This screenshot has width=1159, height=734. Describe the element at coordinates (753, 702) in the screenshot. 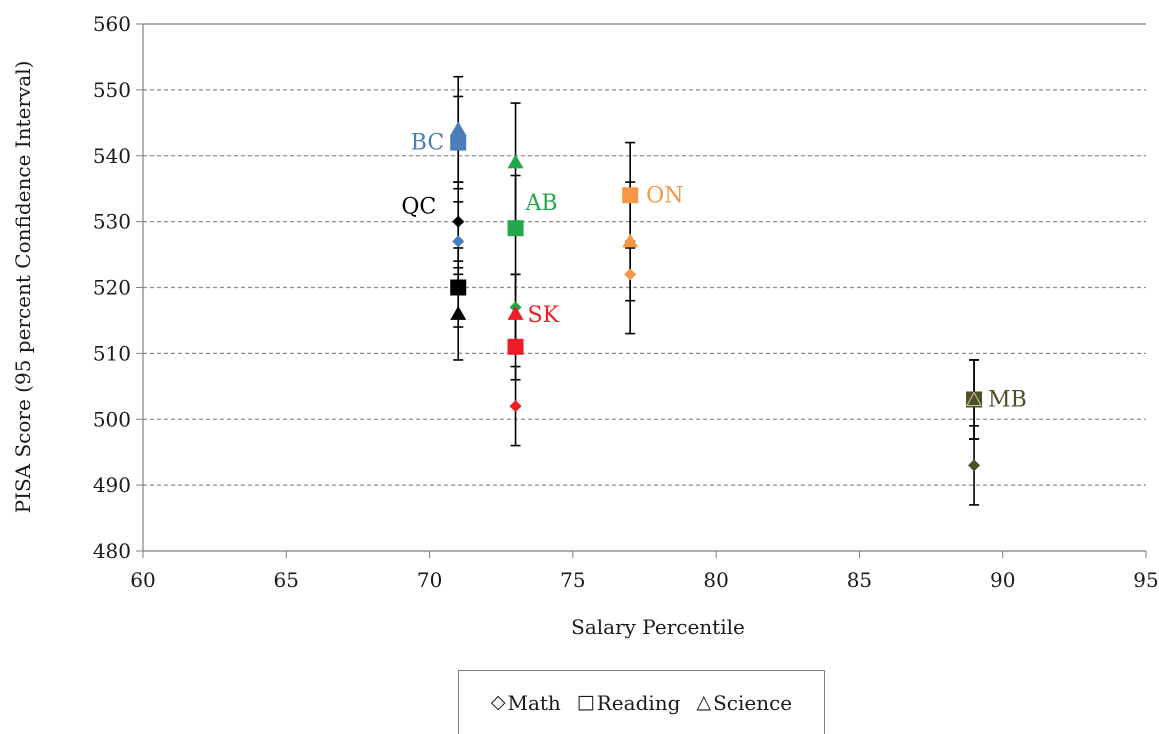

I see `legend-label-science: Science` at that location.